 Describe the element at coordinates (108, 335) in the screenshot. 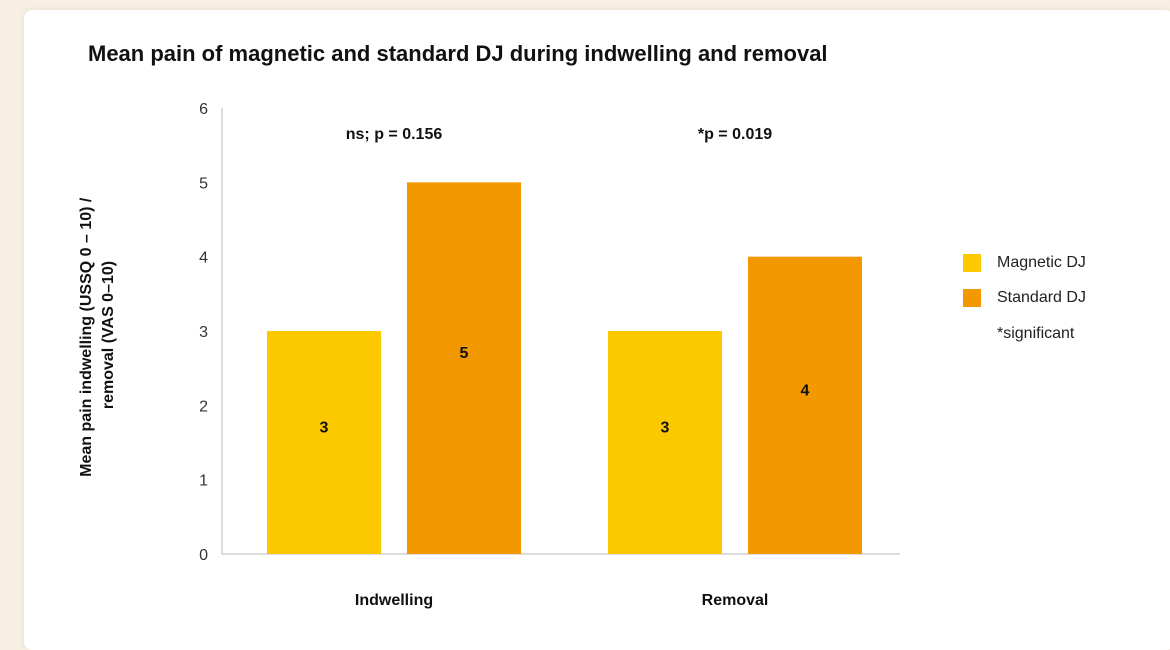

I see `y-axis-label-line2: removal (VAS 0–10)` at that location.